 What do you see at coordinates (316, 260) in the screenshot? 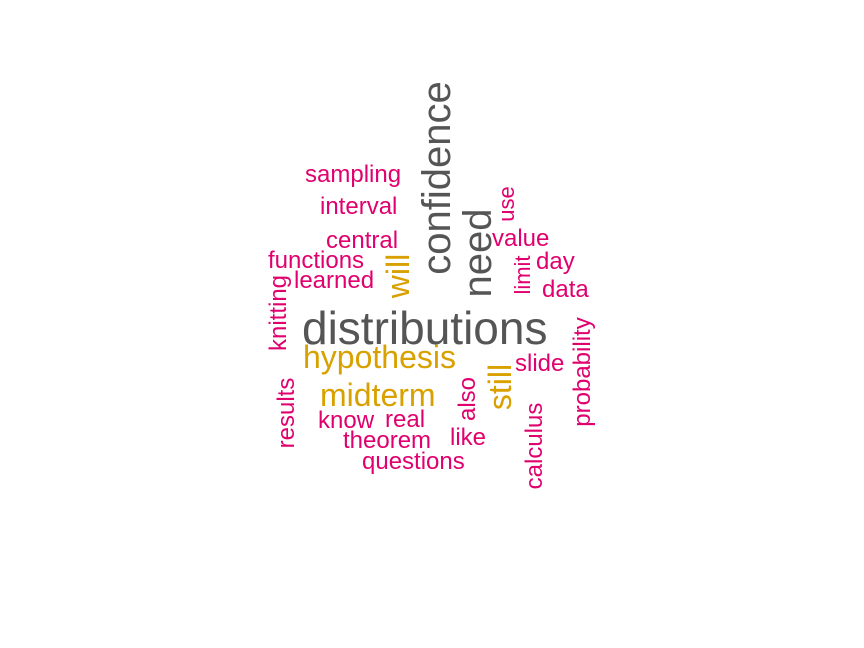
I see `word-functions: functions` at bounding box center [316, 260].